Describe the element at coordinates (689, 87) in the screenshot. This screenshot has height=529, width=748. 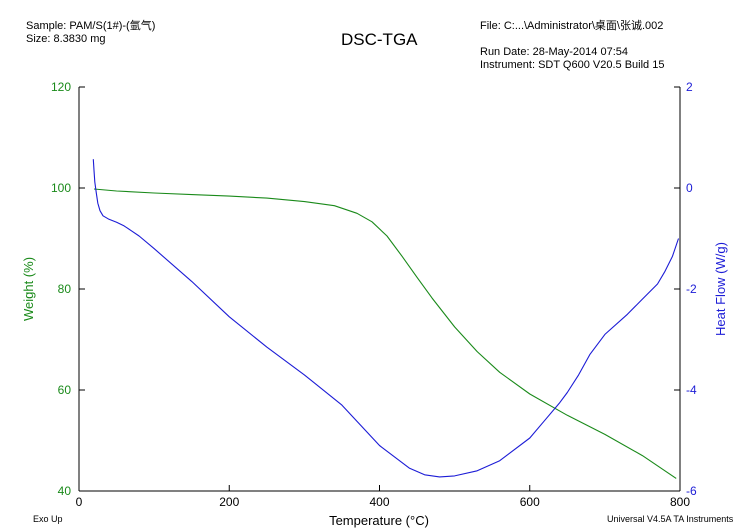
I see `right-y-tick-label: 2` at that location.